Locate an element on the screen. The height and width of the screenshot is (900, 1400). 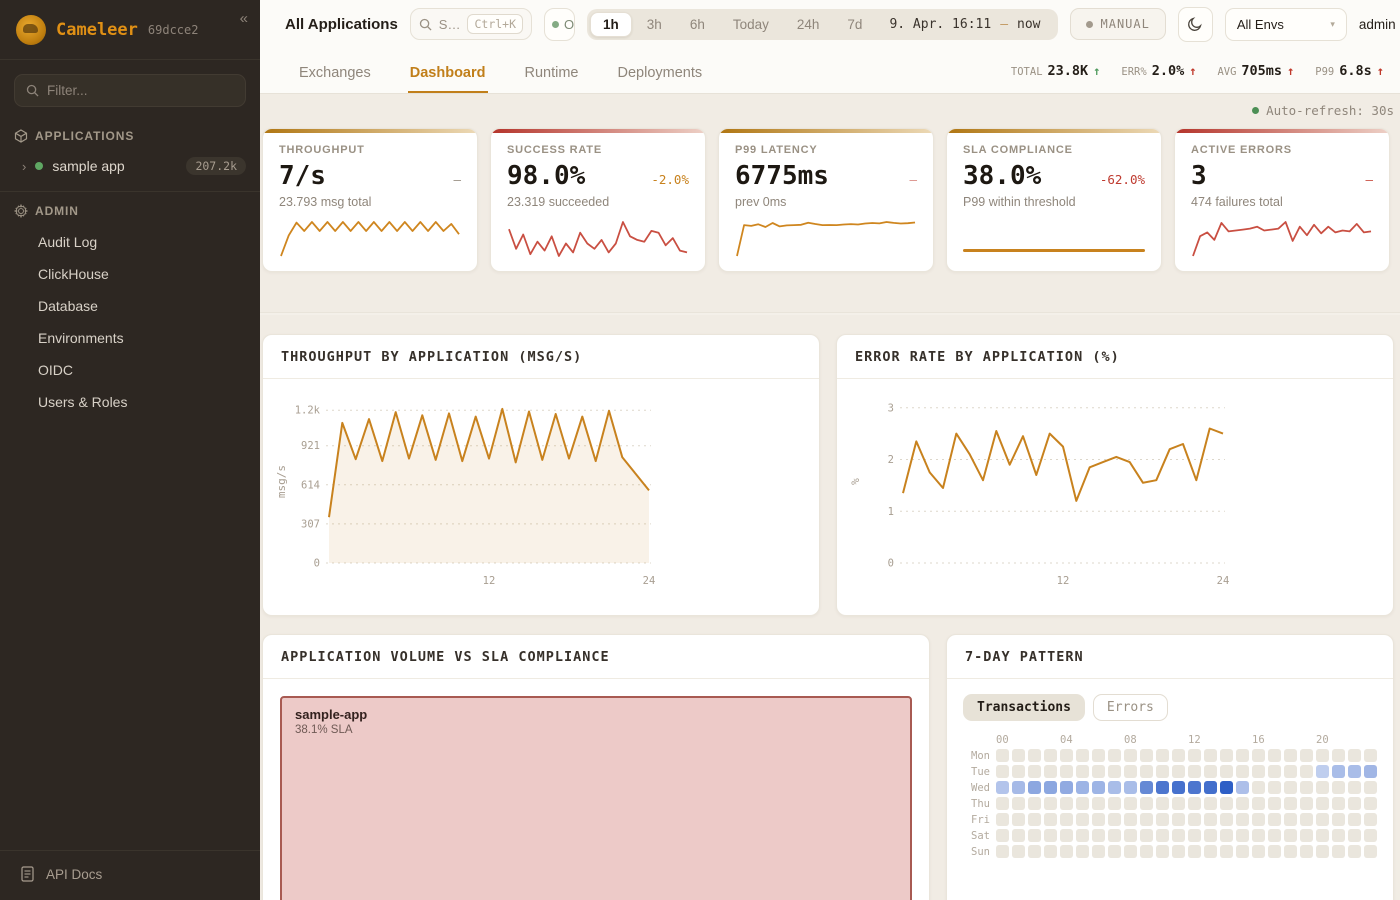
status-pill: O is located at coordinates (560, 24).